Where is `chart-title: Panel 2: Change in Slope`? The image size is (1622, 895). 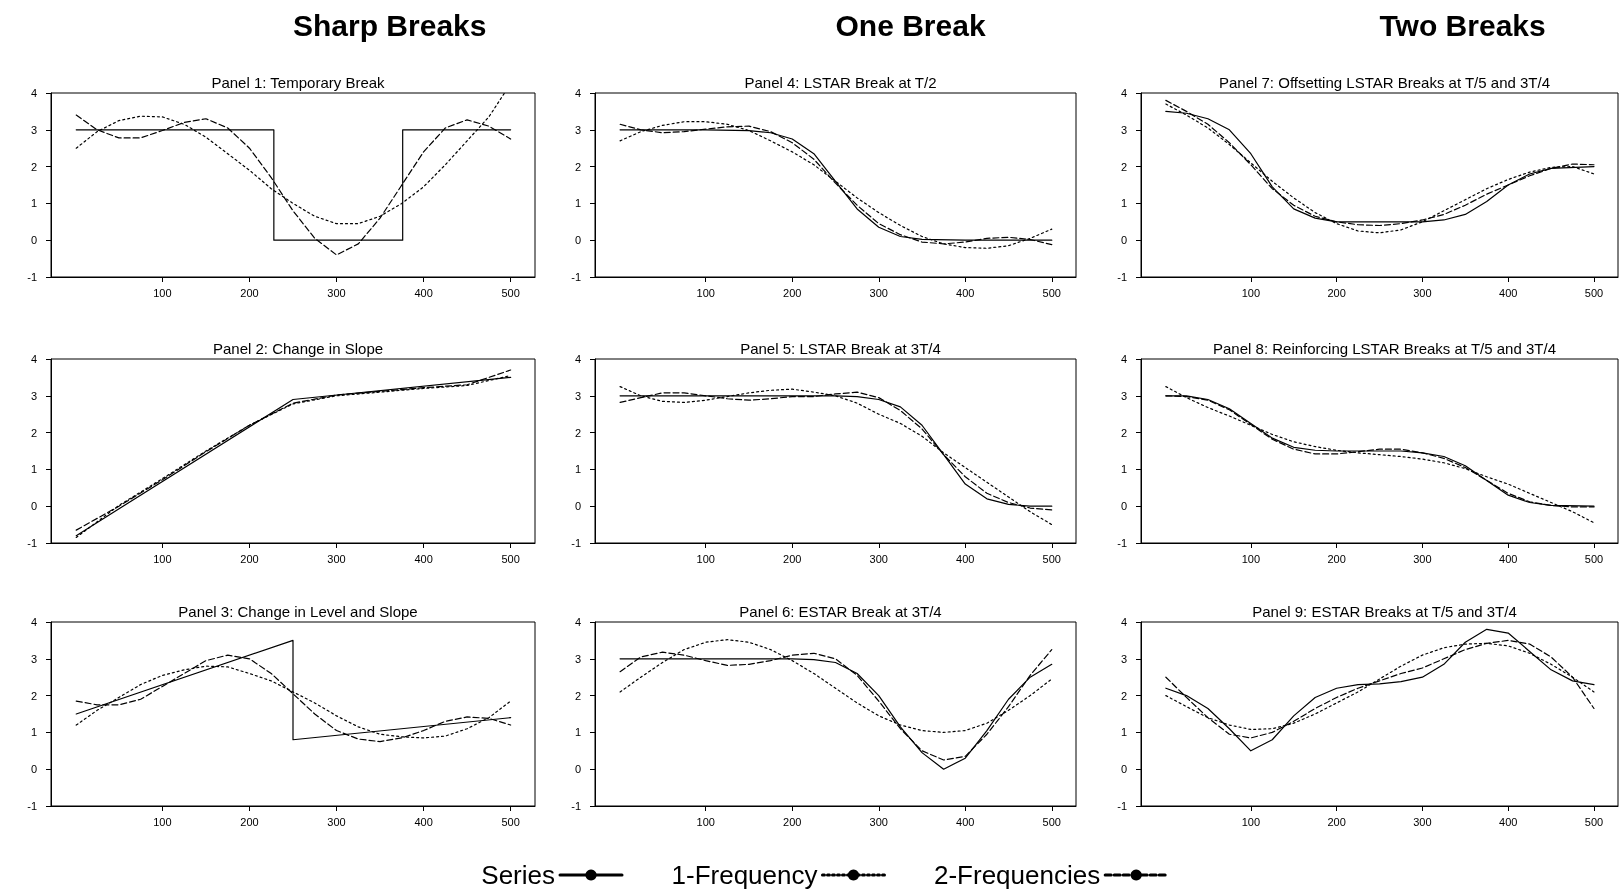 chart-title: Panel 2: Change in Slope is located at coordinates (298, 348).